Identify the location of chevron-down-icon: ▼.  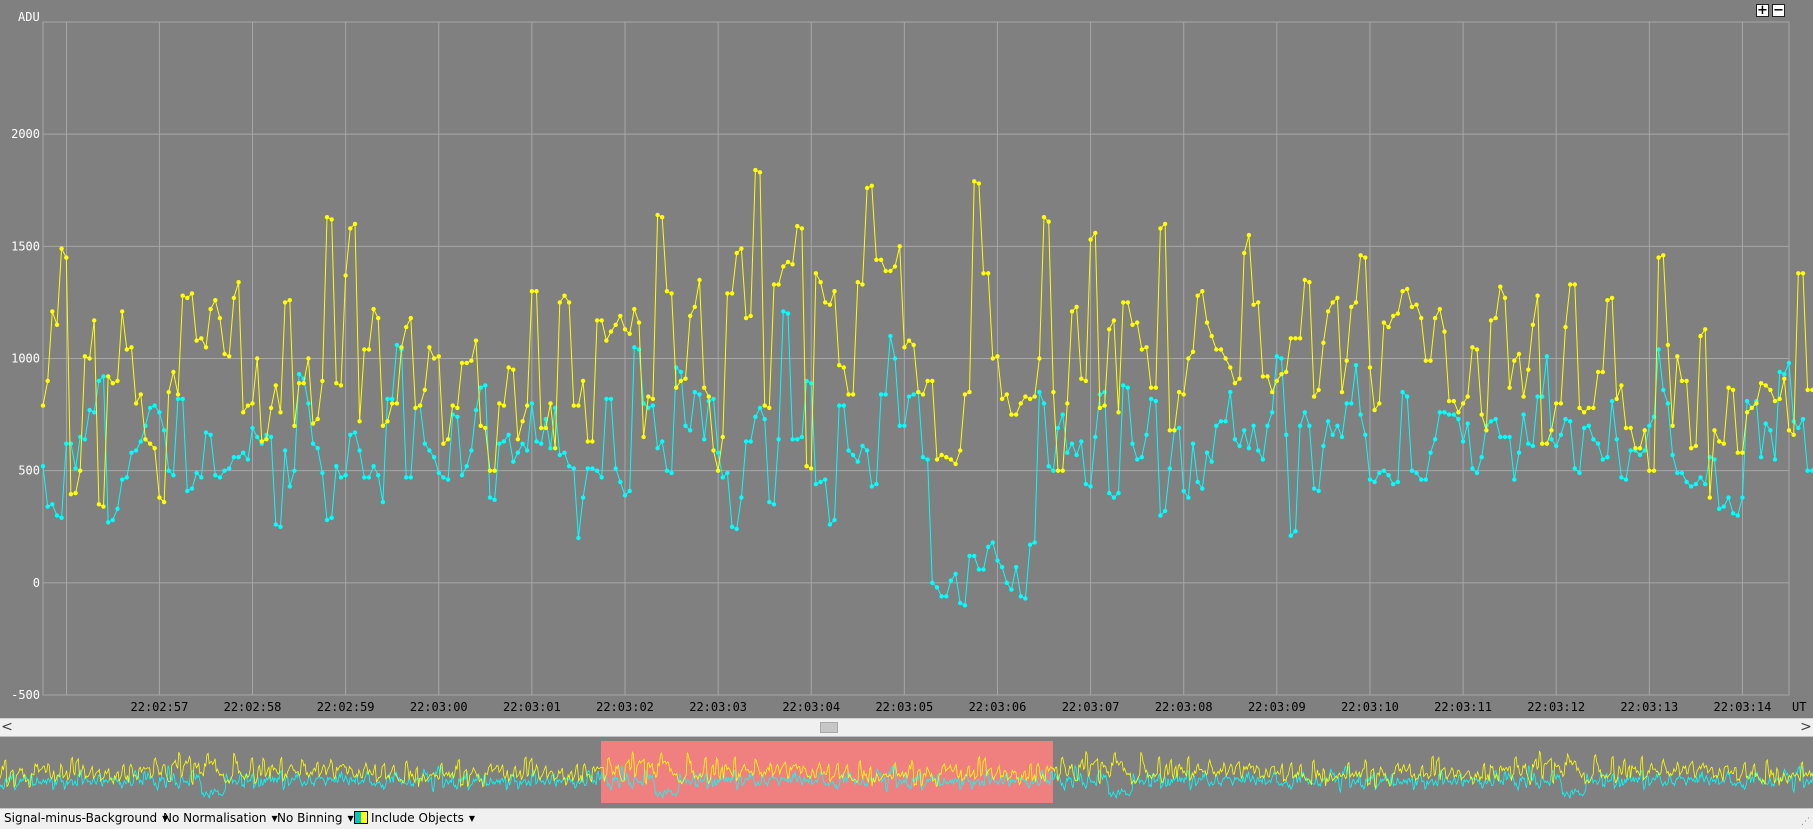
(274, 818).